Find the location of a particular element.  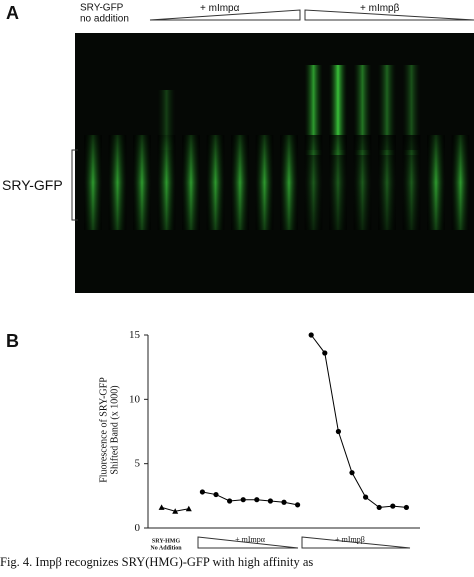

legend-label: SRY-HMG No Addition is located at coordinates (166, 545).